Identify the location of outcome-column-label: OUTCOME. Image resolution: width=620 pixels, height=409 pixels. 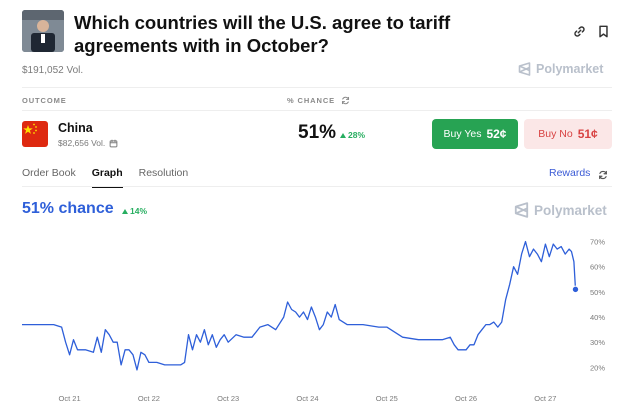
(44, 100).